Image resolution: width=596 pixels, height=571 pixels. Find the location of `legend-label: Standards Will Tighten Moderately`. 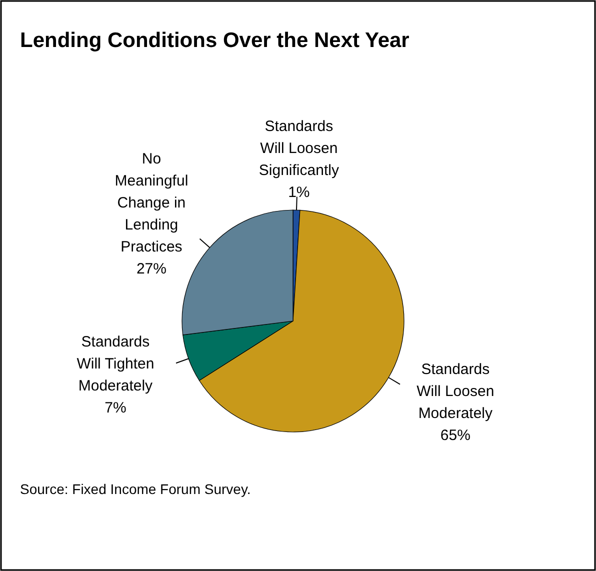

legend-label: Standards Will Tighten Moderately is located at coordinates (115, 364).